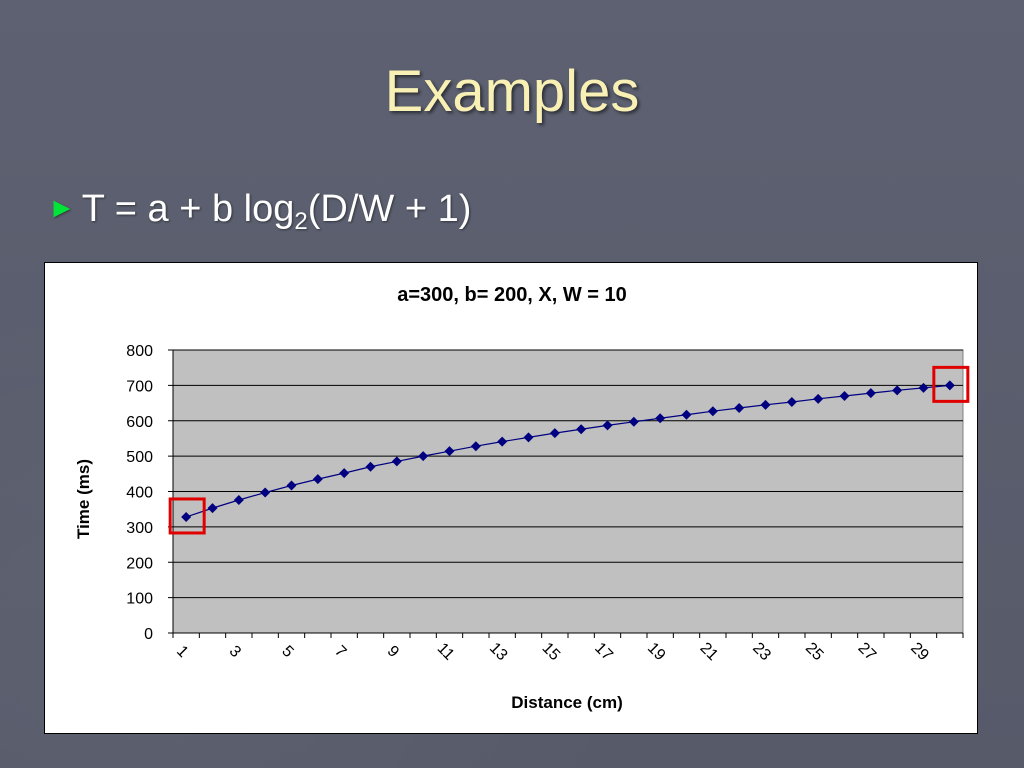 The width and height of the screenshot is (1024, 768). Describe the element at coordinates (83, 499) in the screenshot. I see `y-axis-label: Time (ms)` at that location.